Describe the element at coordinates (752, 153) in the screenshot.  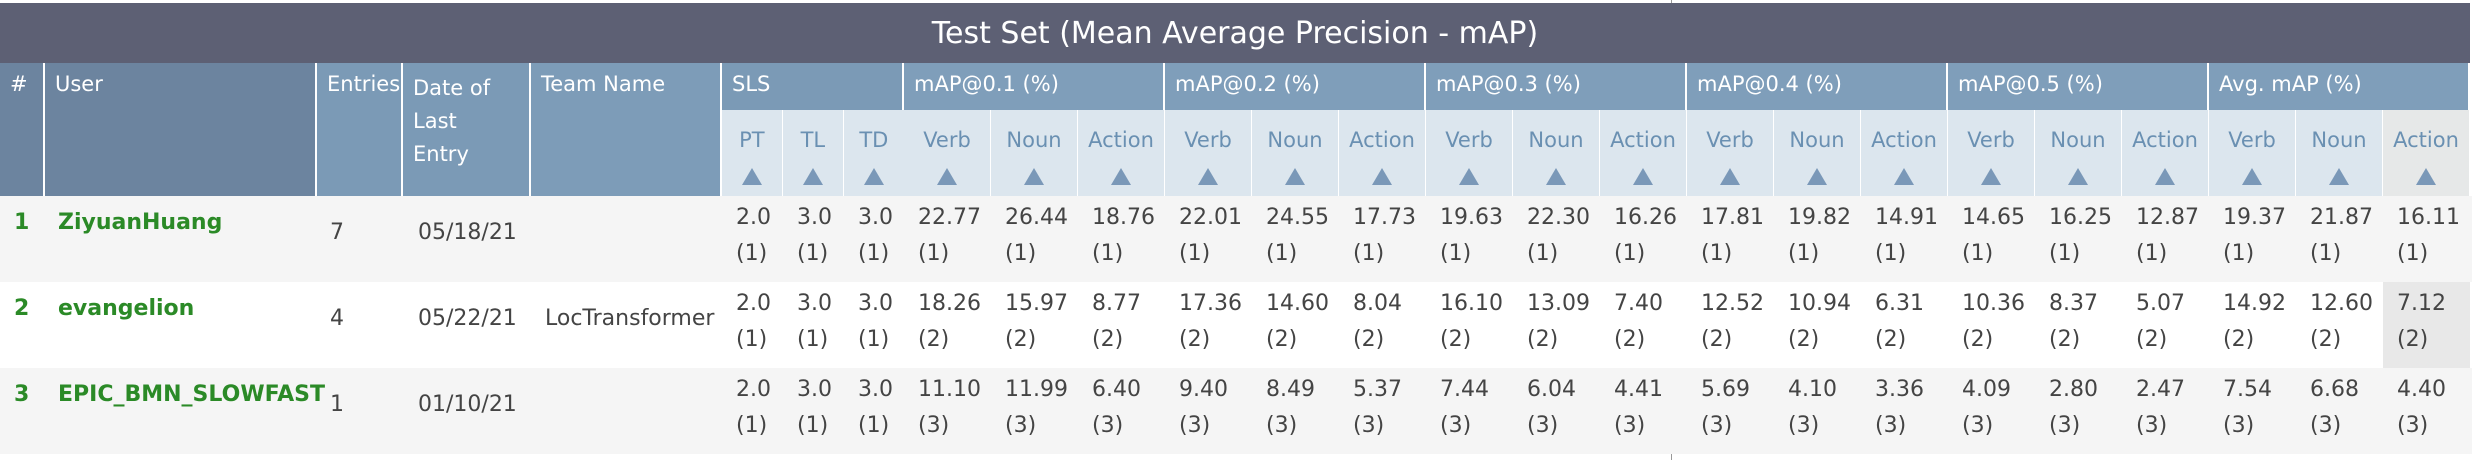
I see `sort-column-header: PT` at that location.